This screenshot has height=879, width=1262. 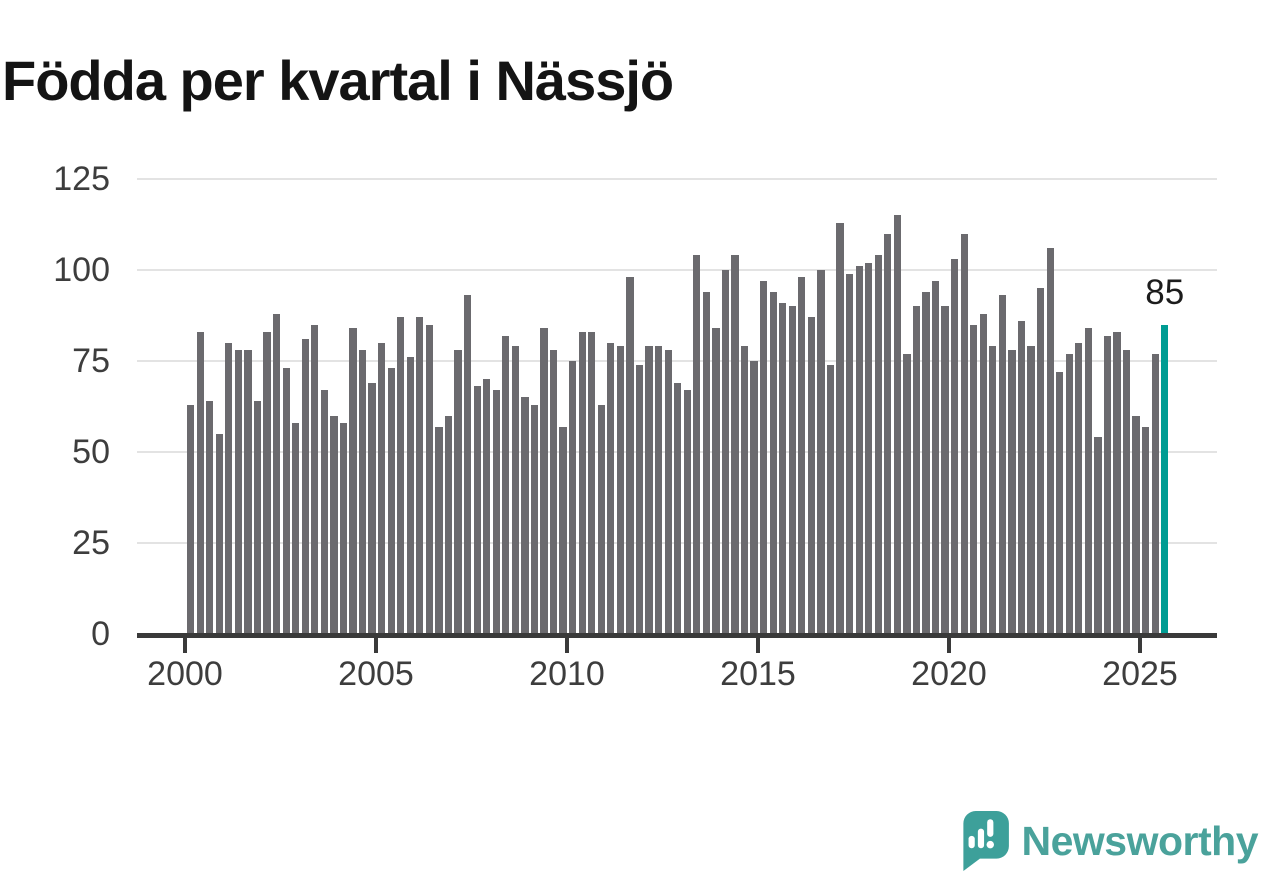 I want to click on y-axis-tick-label: 75, so click(x=91, y=361).